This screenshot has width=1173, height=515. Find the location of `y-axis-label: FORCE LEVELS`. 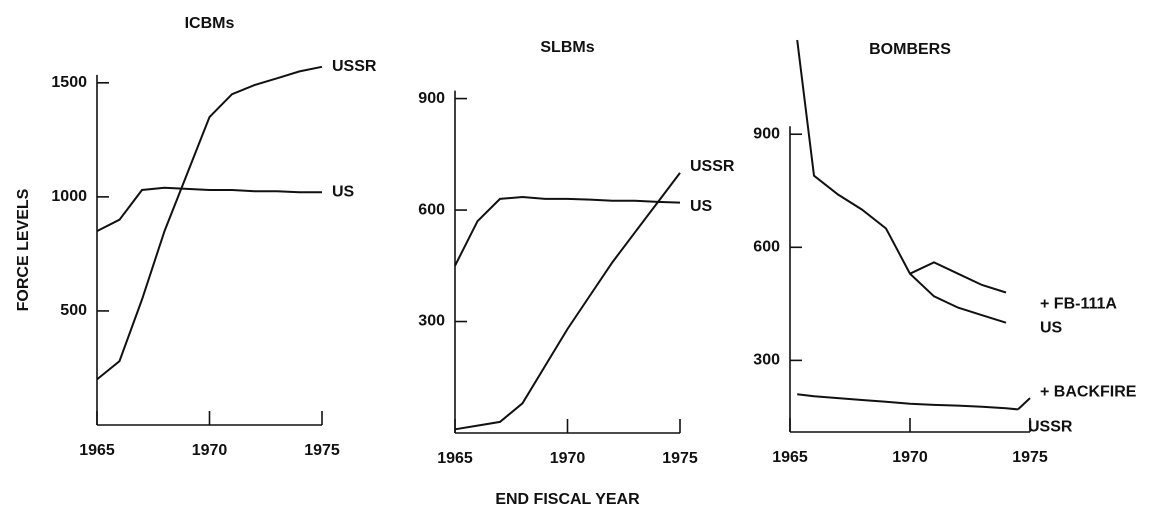

y-axis-label: FORCE LEVELS is located at coordinates (23, 249).